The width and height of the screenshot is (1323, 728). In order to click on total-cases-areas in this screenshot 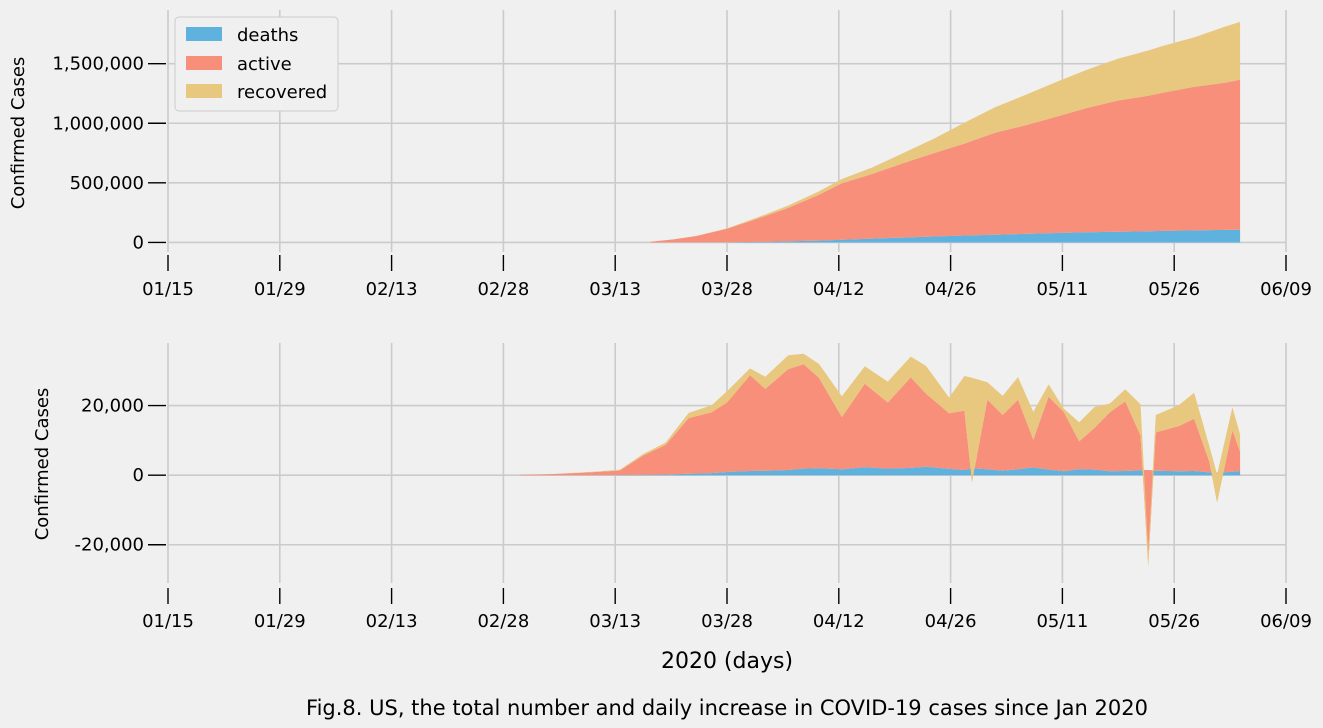, I will do `click(945, 132)`.